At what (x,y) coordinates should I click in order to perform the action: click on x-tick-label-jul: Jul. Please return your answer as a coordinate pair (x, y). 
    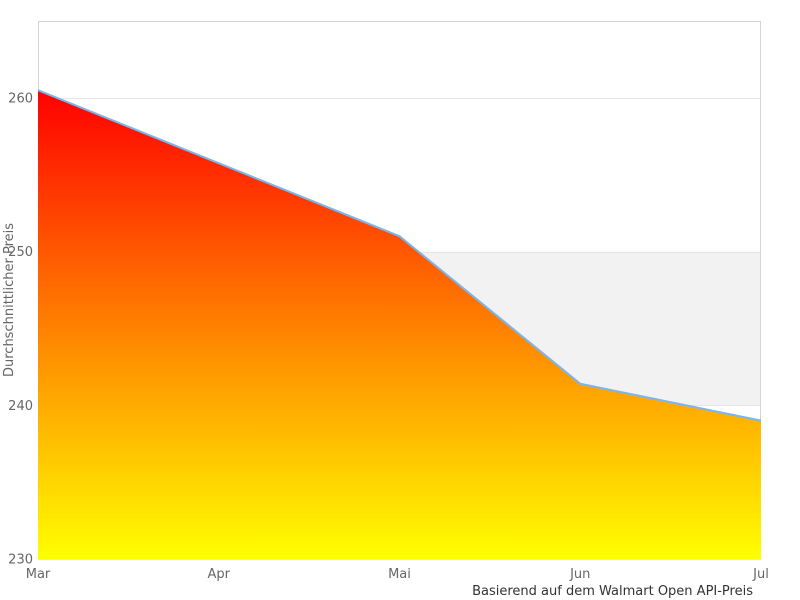
    Looking at the image, I should click on (760, 574).